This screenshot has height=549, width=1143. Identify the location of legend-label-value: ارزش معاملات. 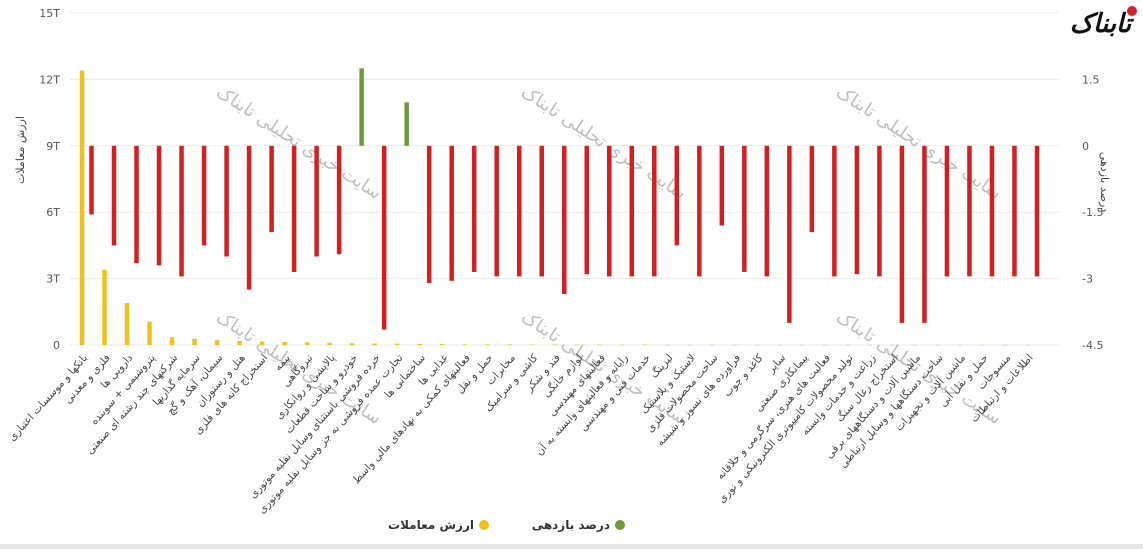
(431, 525).